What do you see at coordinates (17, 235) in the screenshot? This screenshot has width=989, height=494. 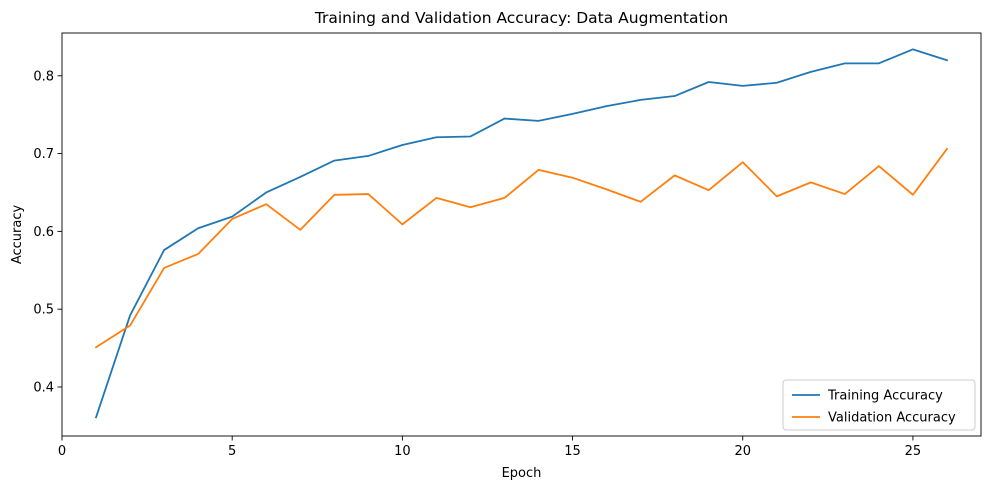 I see `y-axis-label: Accuracy` at bounding box center [17, 235].